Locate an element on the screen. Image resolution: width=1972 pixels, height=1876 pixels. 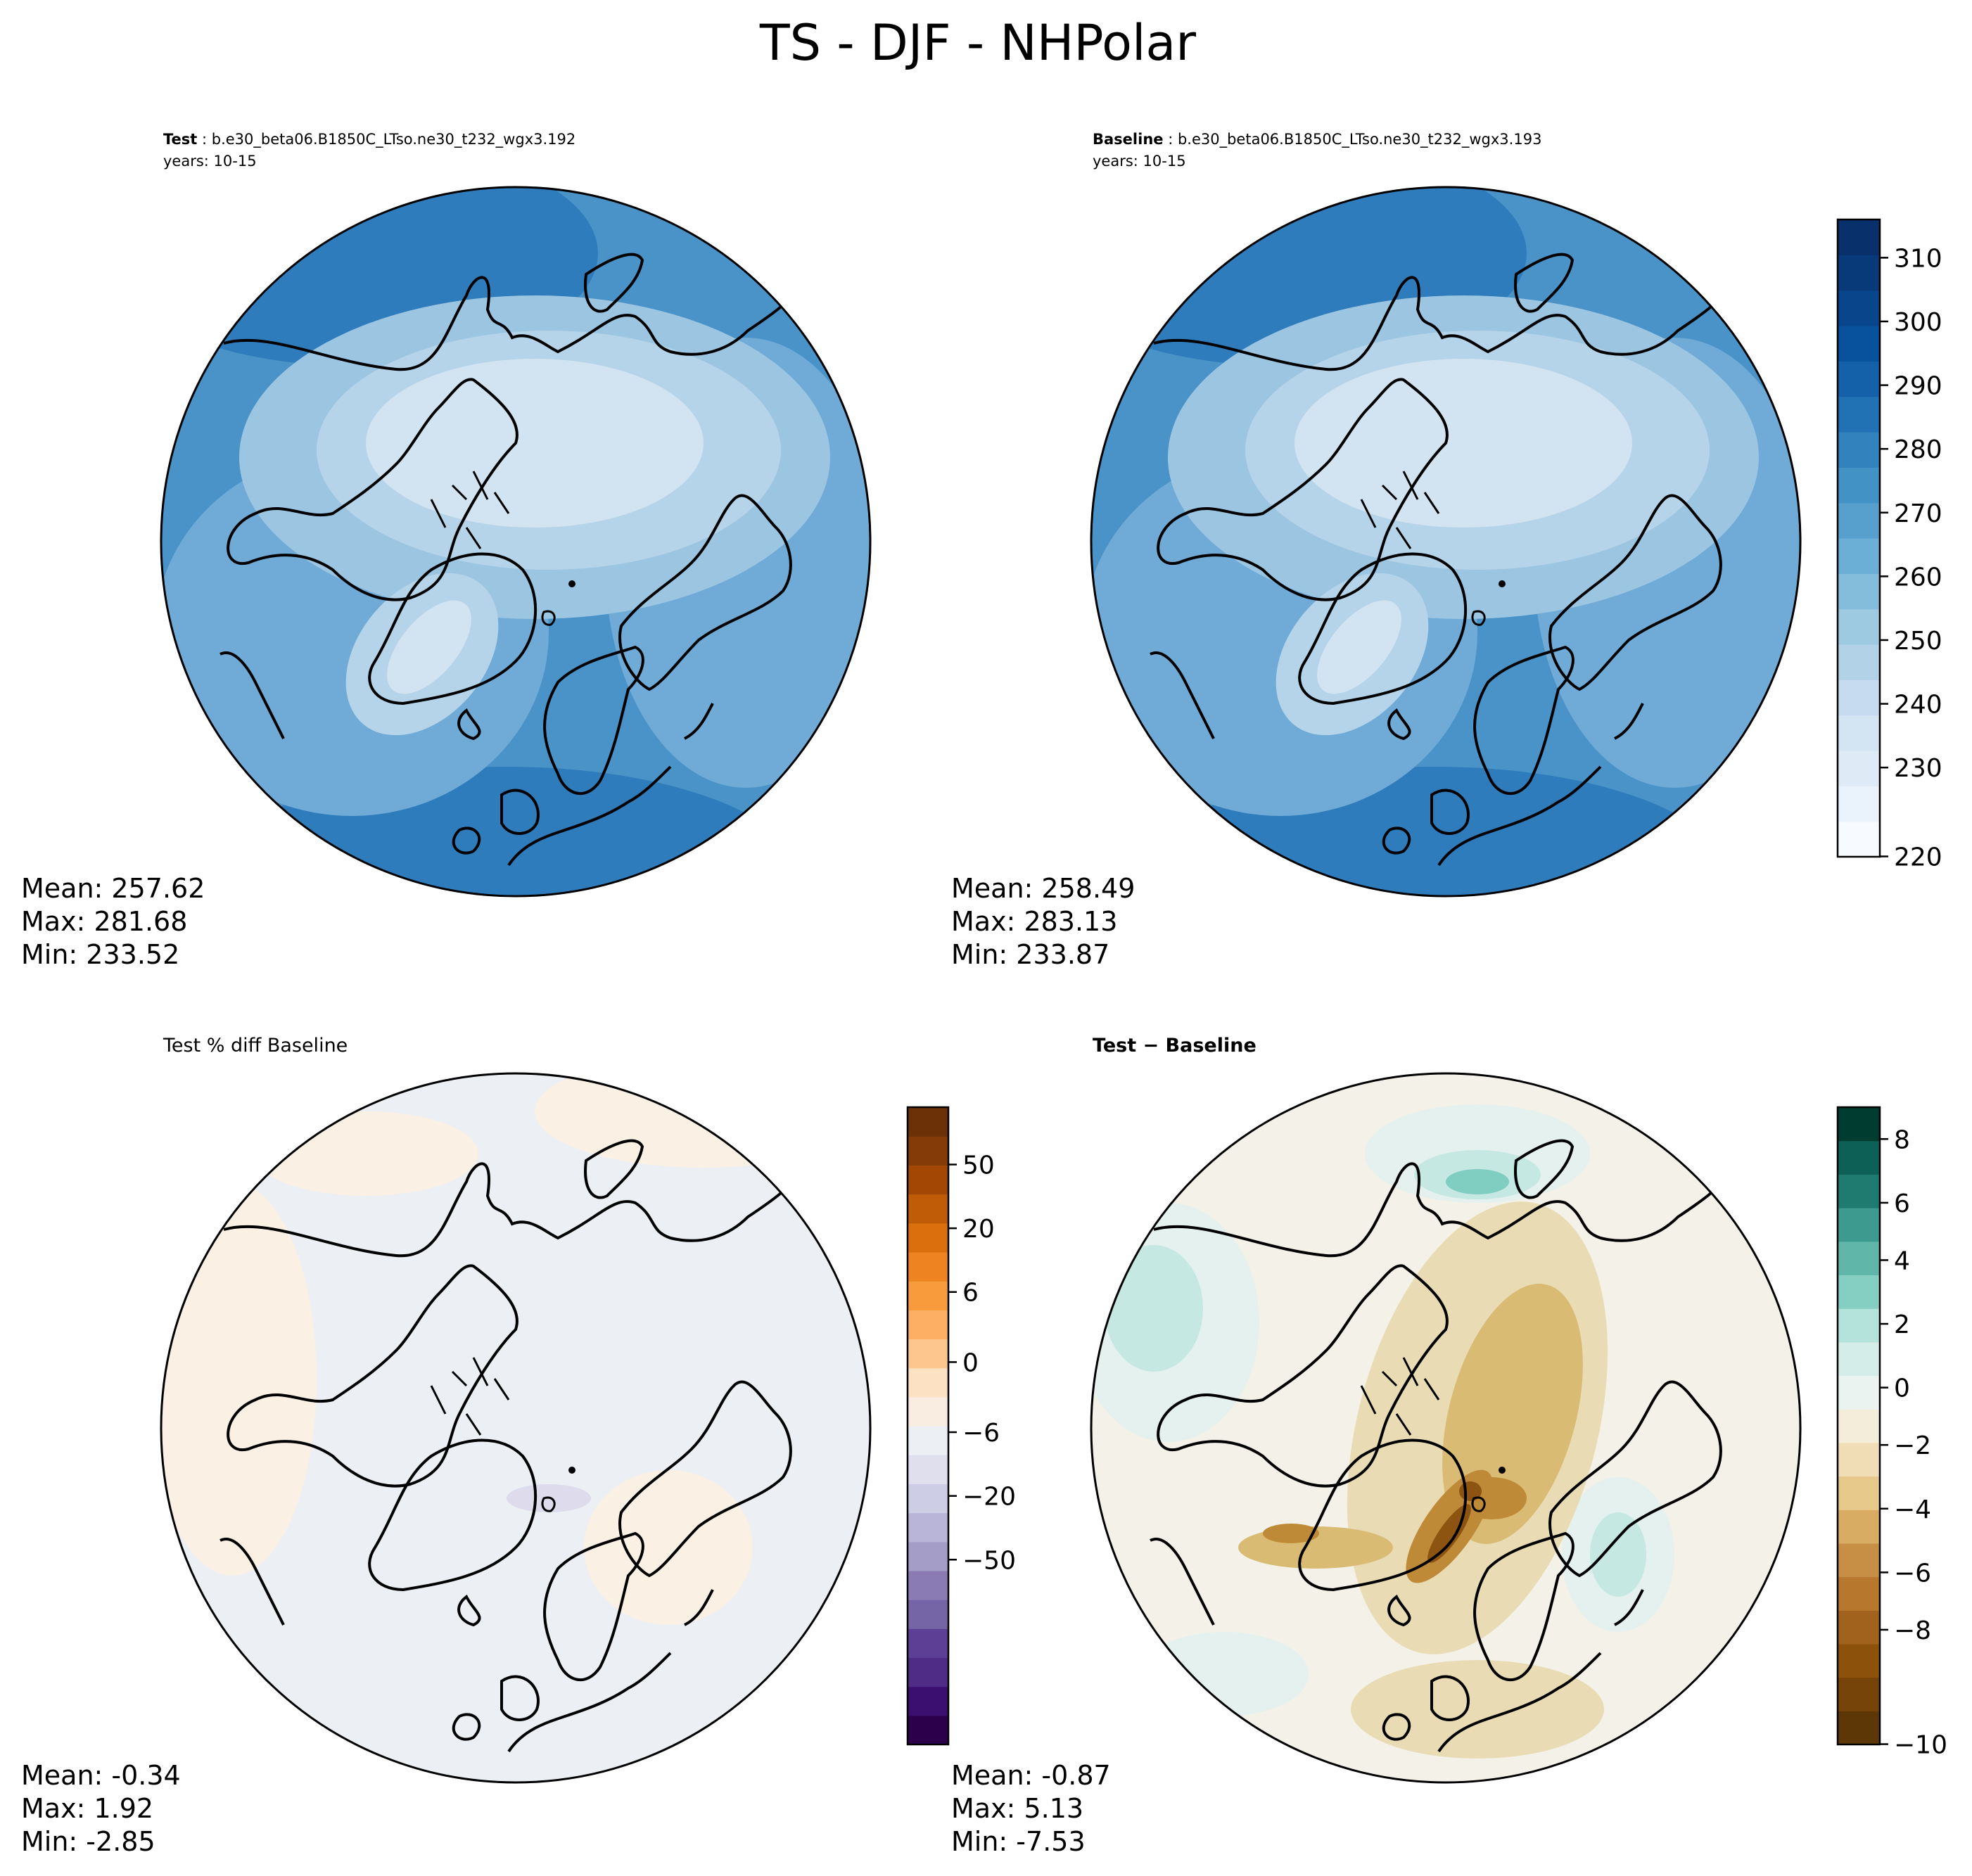
panel-pctdiff-boundary is located at coordinates (516, 1428).